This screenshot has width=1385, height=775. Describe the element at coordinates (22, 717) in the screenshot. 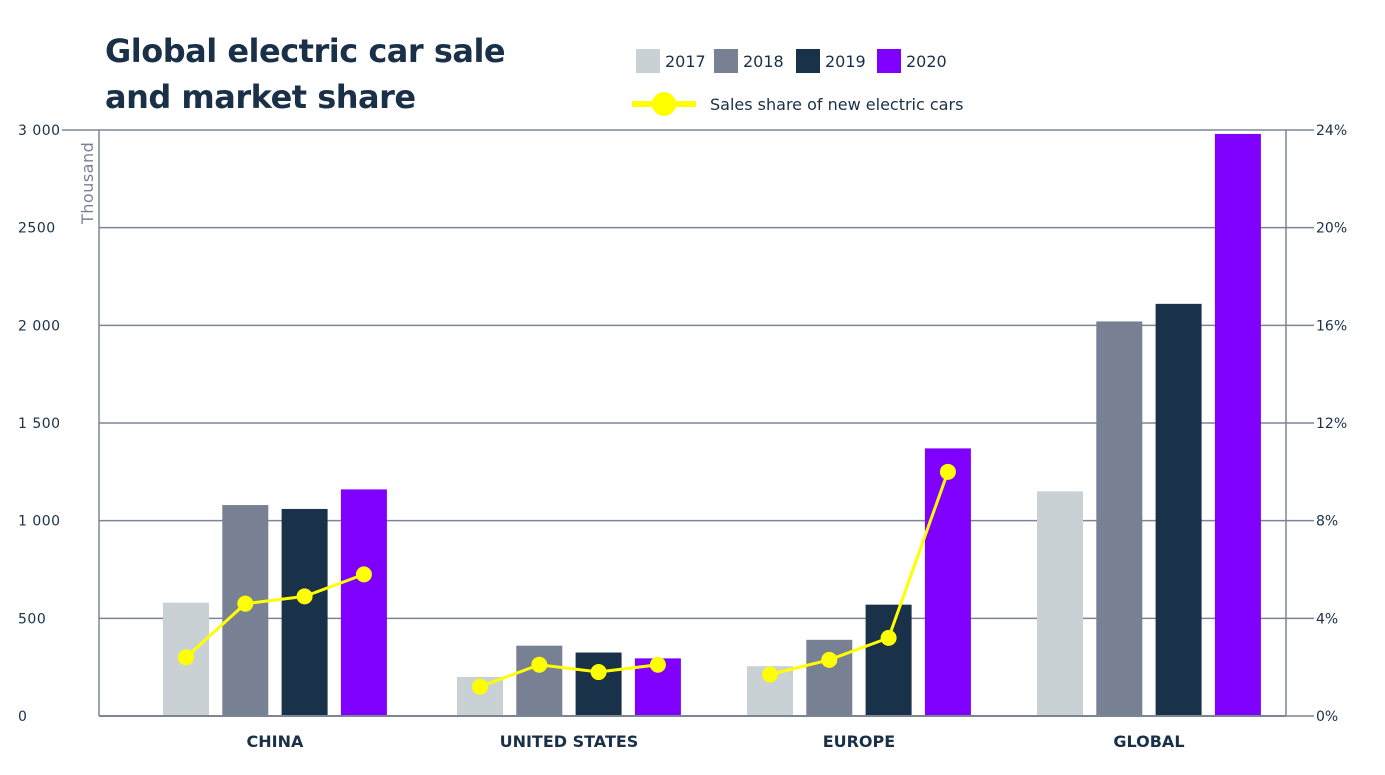

I see `y-tick-label: 0` at that location.